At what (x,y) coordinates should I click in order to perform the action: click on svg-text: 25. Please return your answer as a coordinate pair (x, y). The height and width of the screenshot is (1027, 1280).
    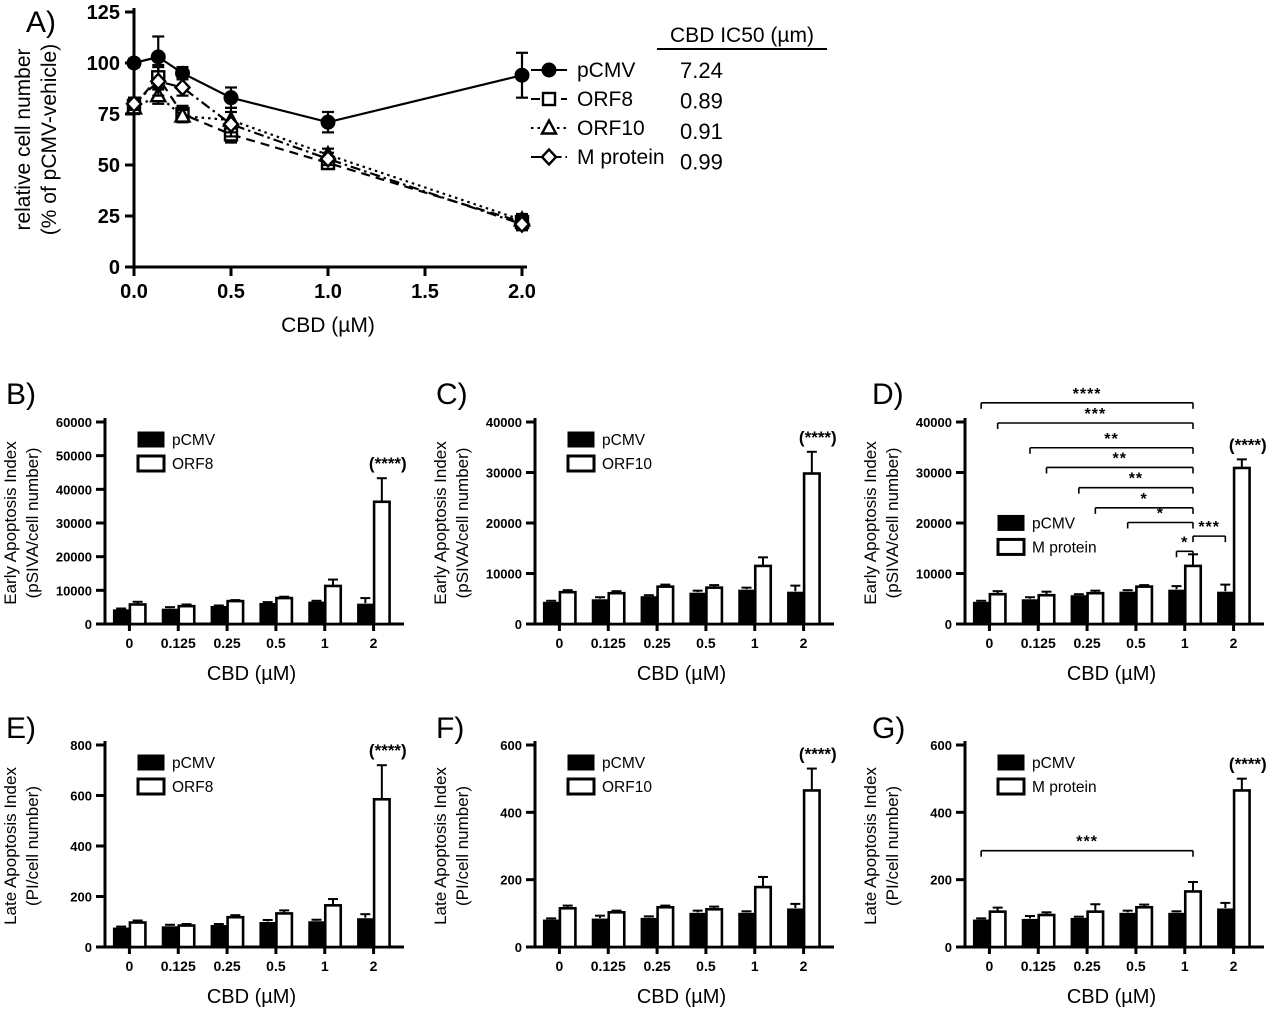
    Looking at the image, I should click on (109, 217).